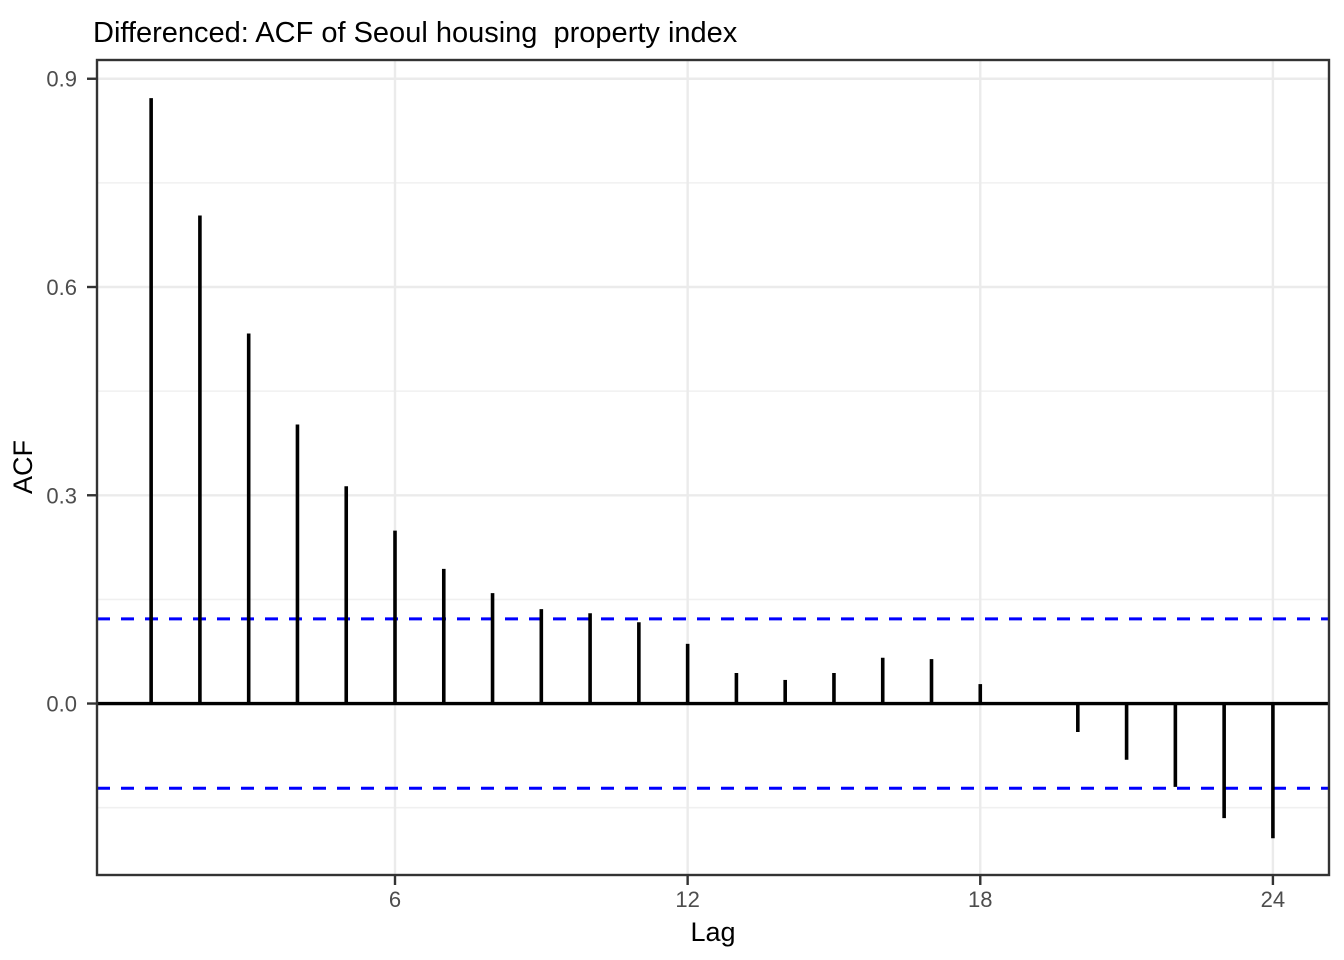  I want to click on x-tick-label: 12, so click(687, 899).